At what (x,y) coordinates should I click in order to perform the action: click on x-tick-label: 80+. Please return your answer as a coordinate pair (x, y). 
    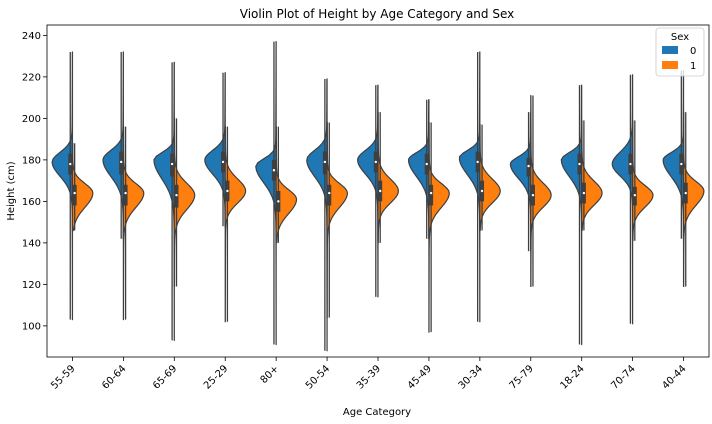
    Looking at the image, I should click on (270, 374).